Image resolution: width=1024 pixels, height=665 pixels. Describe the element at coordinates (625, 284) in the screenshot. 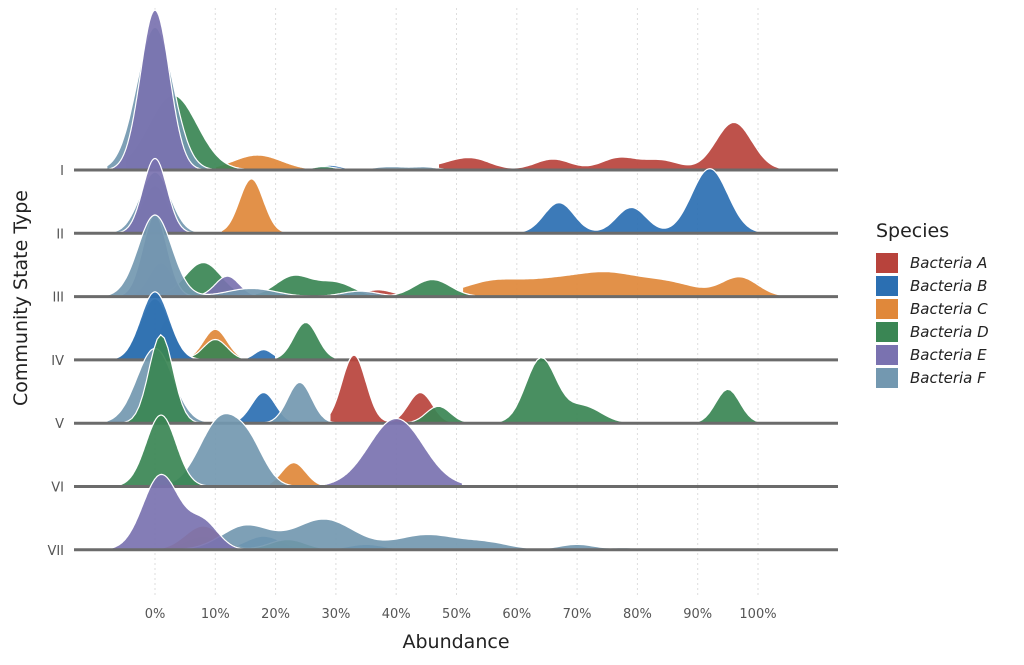

I see `ridge-bacteria-c-III` at that location.